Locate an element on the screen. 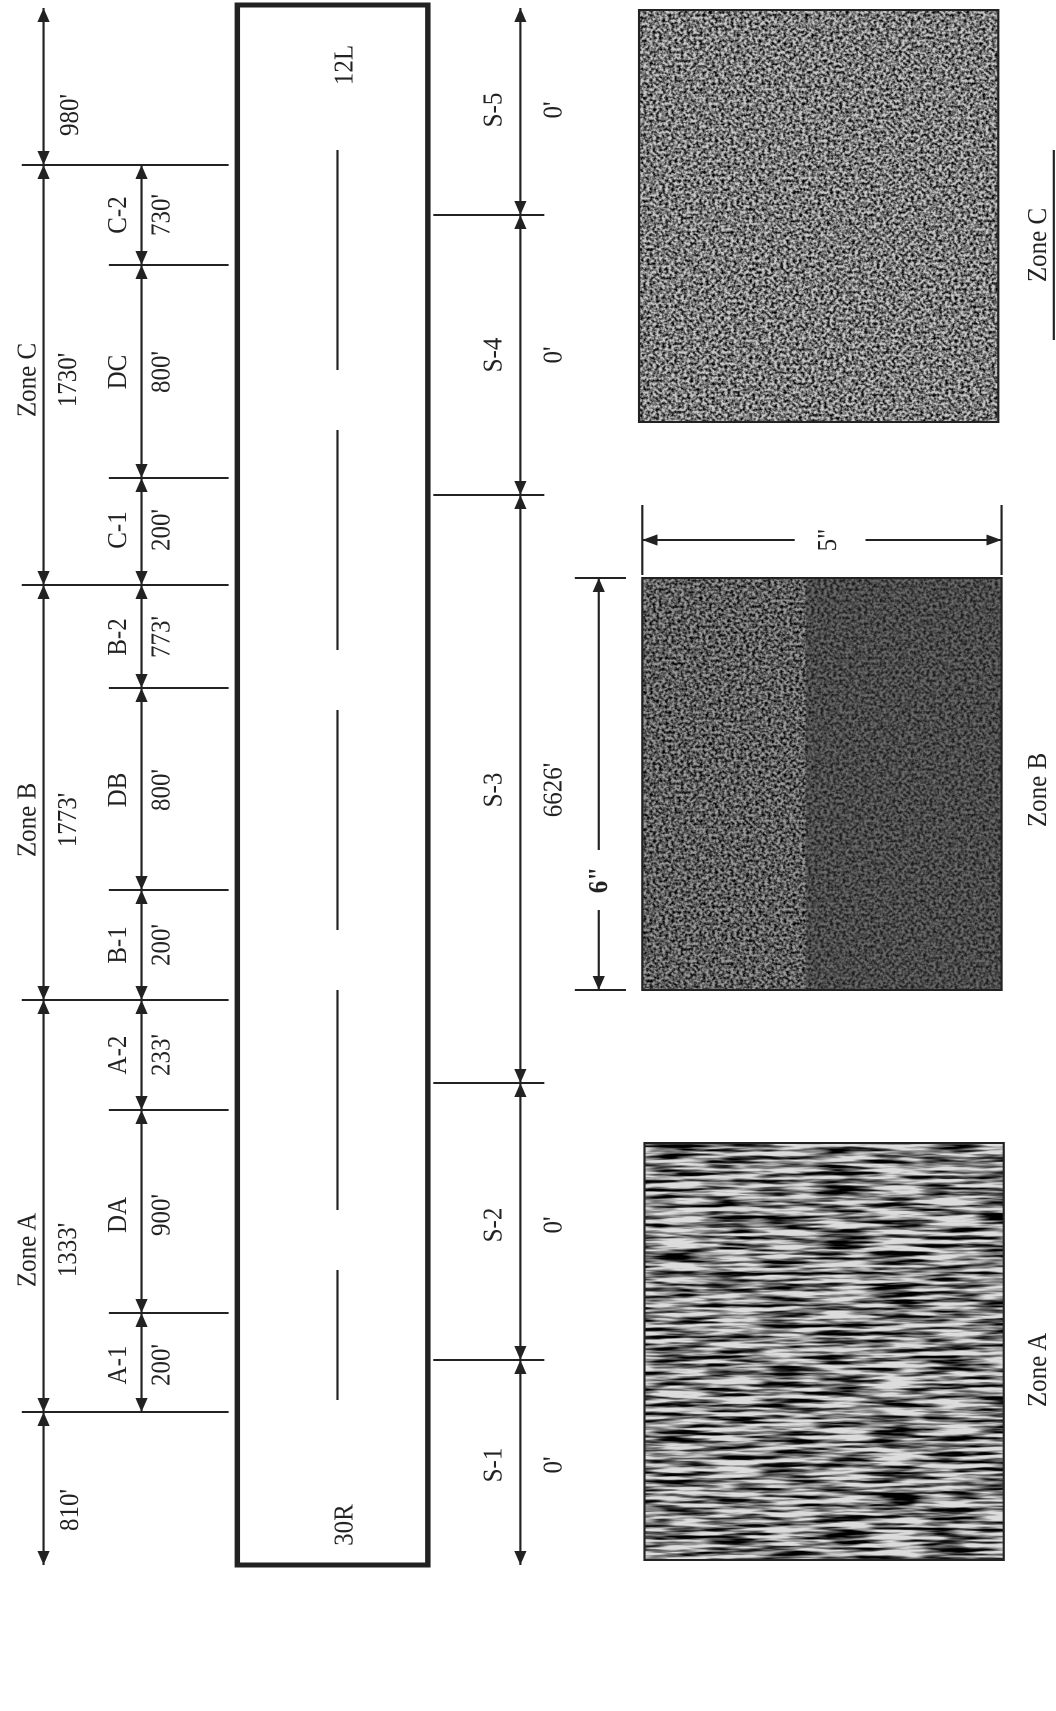 Image resolution: width=1056 pixels, height=1711 pixels. section-label: S-1 is located at coordinates (493, 1465).